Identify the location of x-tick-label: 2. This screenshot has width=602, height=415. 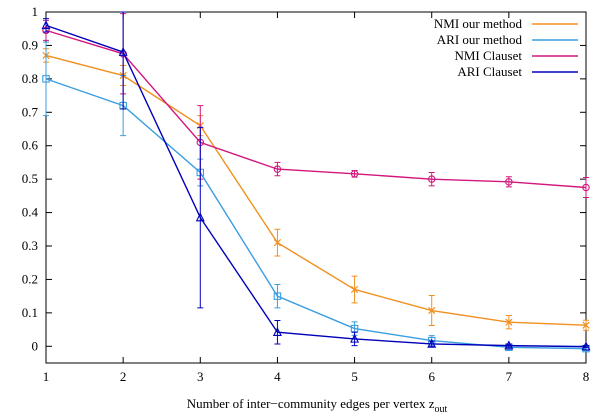
(123, 376).